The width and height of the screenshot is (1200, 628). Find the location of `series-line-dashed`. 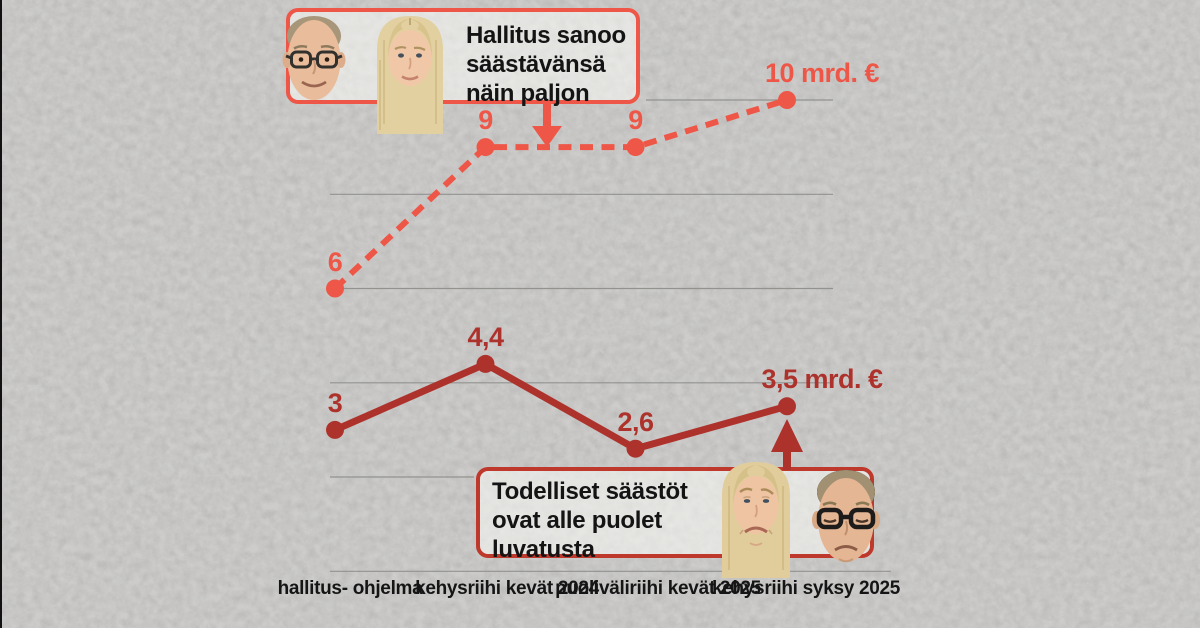

series-line-dashed is located at coordinates (560, 194).